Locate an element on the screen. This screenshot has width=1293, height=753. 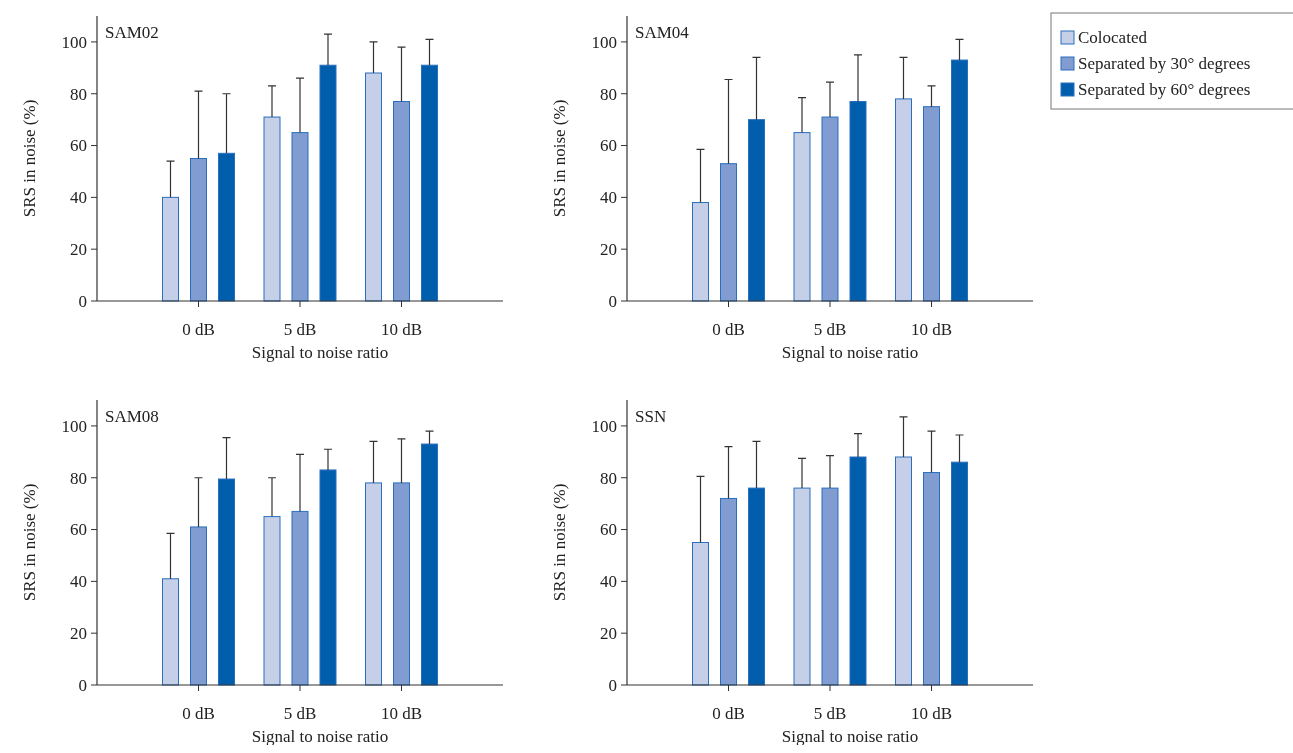
legend-label: Separated by 30° degrees is located at coordinates (1164, 63).